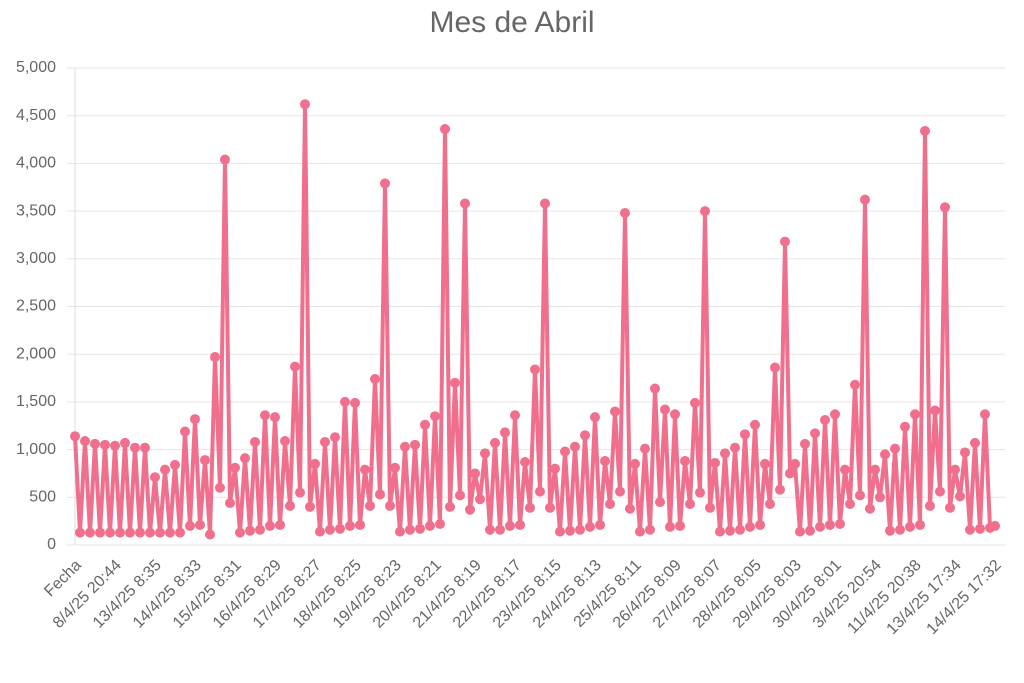 The image size is (1024, 683). Describe the element at coordinates (36, 306) in the screenshot. I see `y-tick-label: 2,500` at that location.